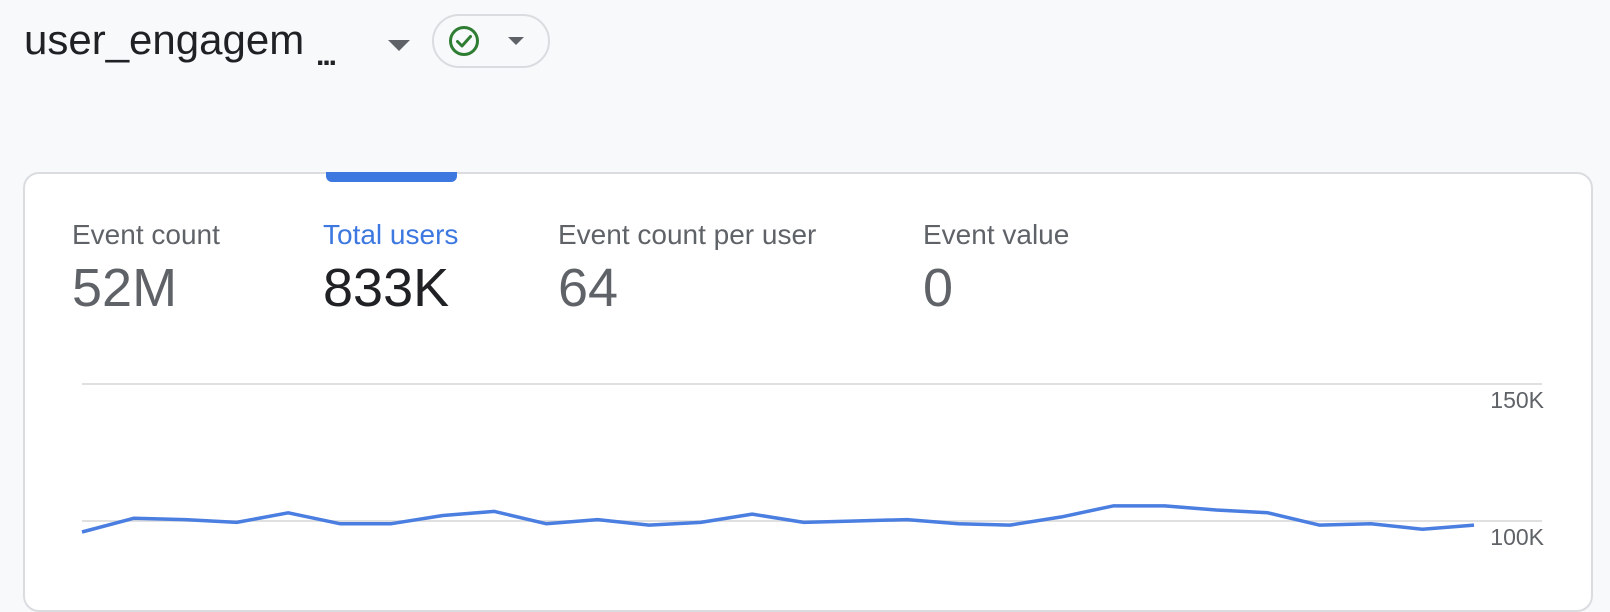 This screenshot has height=612, width=1610. What do you see at coordinates (464, 41) in the screenshot?
I see `check-circle-icon` at bounding box center [464, 41].